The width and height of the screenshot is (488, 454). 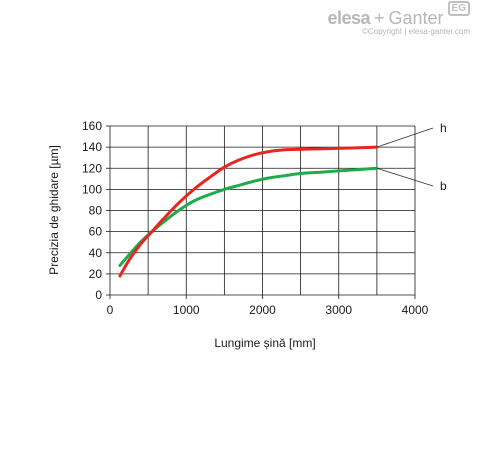 I want to click on leader-line-h, so click(x=405, y=137).